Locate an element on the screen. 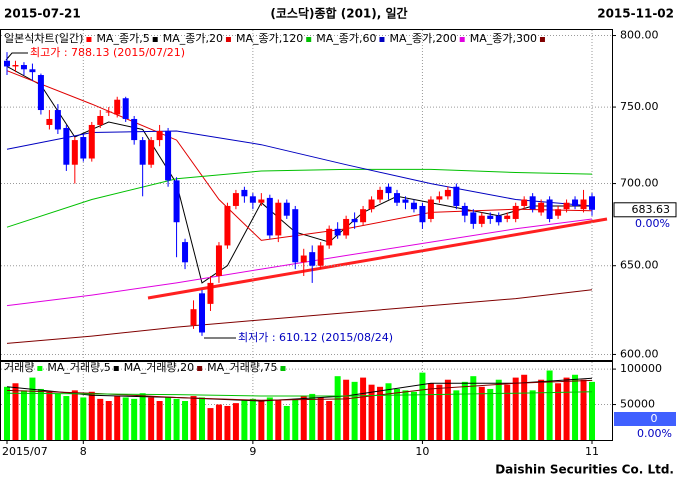 The width and height of the screenshot is (678, 484). min-annotation: 최저가 : 610.12 (2015/08/24) is located at coordinates (315, 337).